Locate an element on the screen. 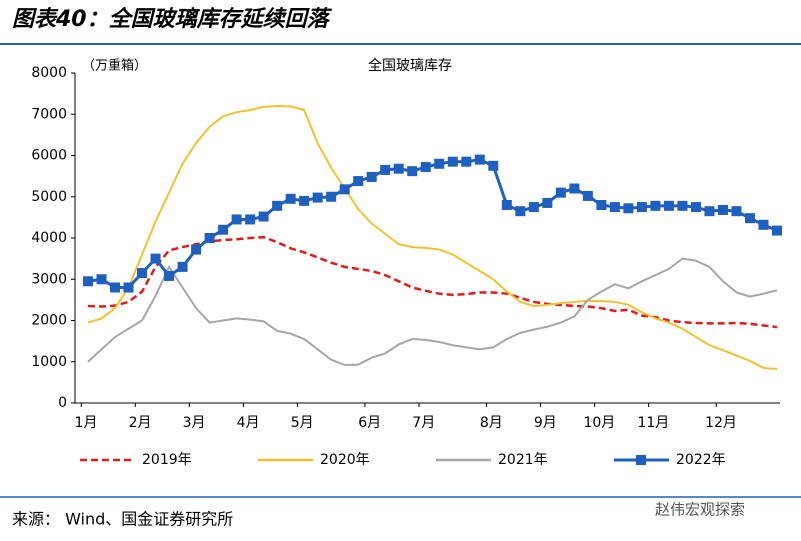 Image resolution: width=801 pixels, height=541 pixels. legend-label: 2021年 is located at coordinates (523, 460).